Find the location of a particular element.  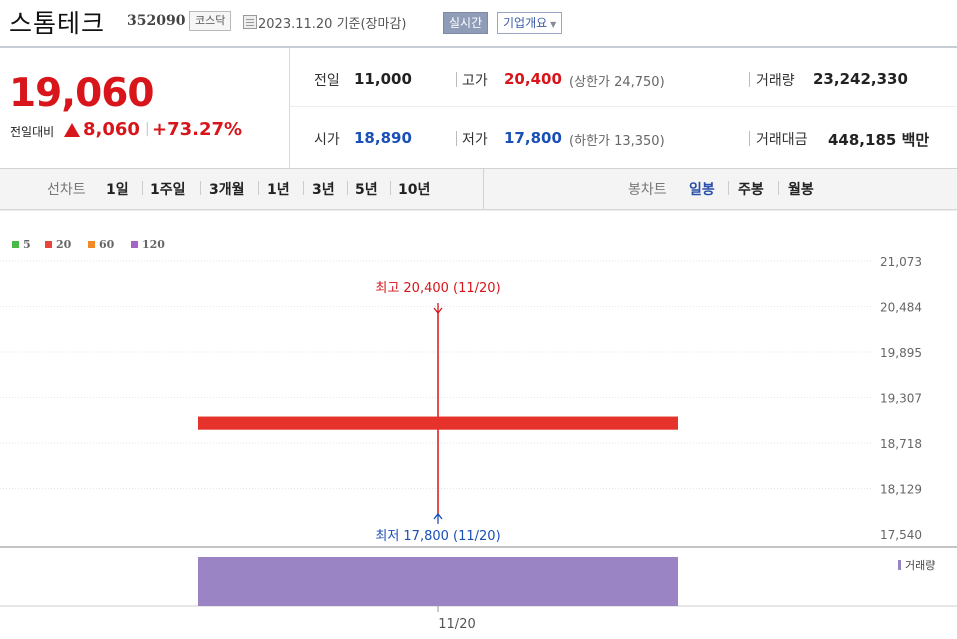

tab-3month: 3개월 is located at coordinates (227, 190).